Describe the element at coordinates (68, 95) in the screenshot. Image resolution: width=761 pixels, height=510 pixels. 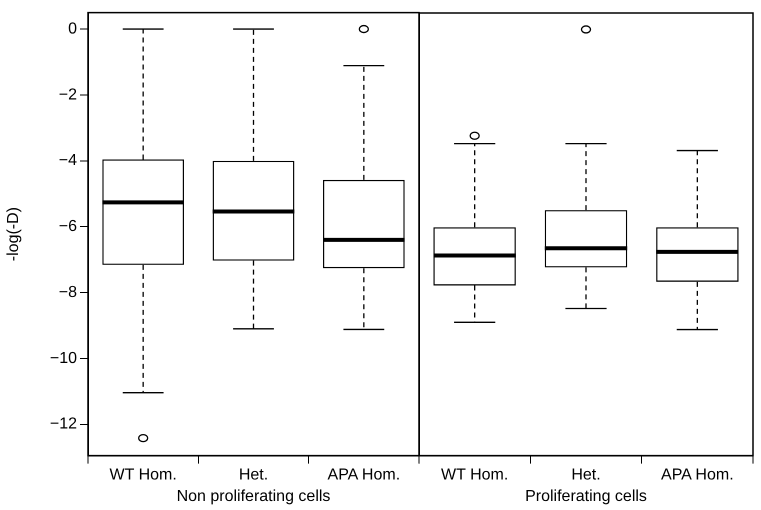
I see `y-tick-label: −2` at that location.